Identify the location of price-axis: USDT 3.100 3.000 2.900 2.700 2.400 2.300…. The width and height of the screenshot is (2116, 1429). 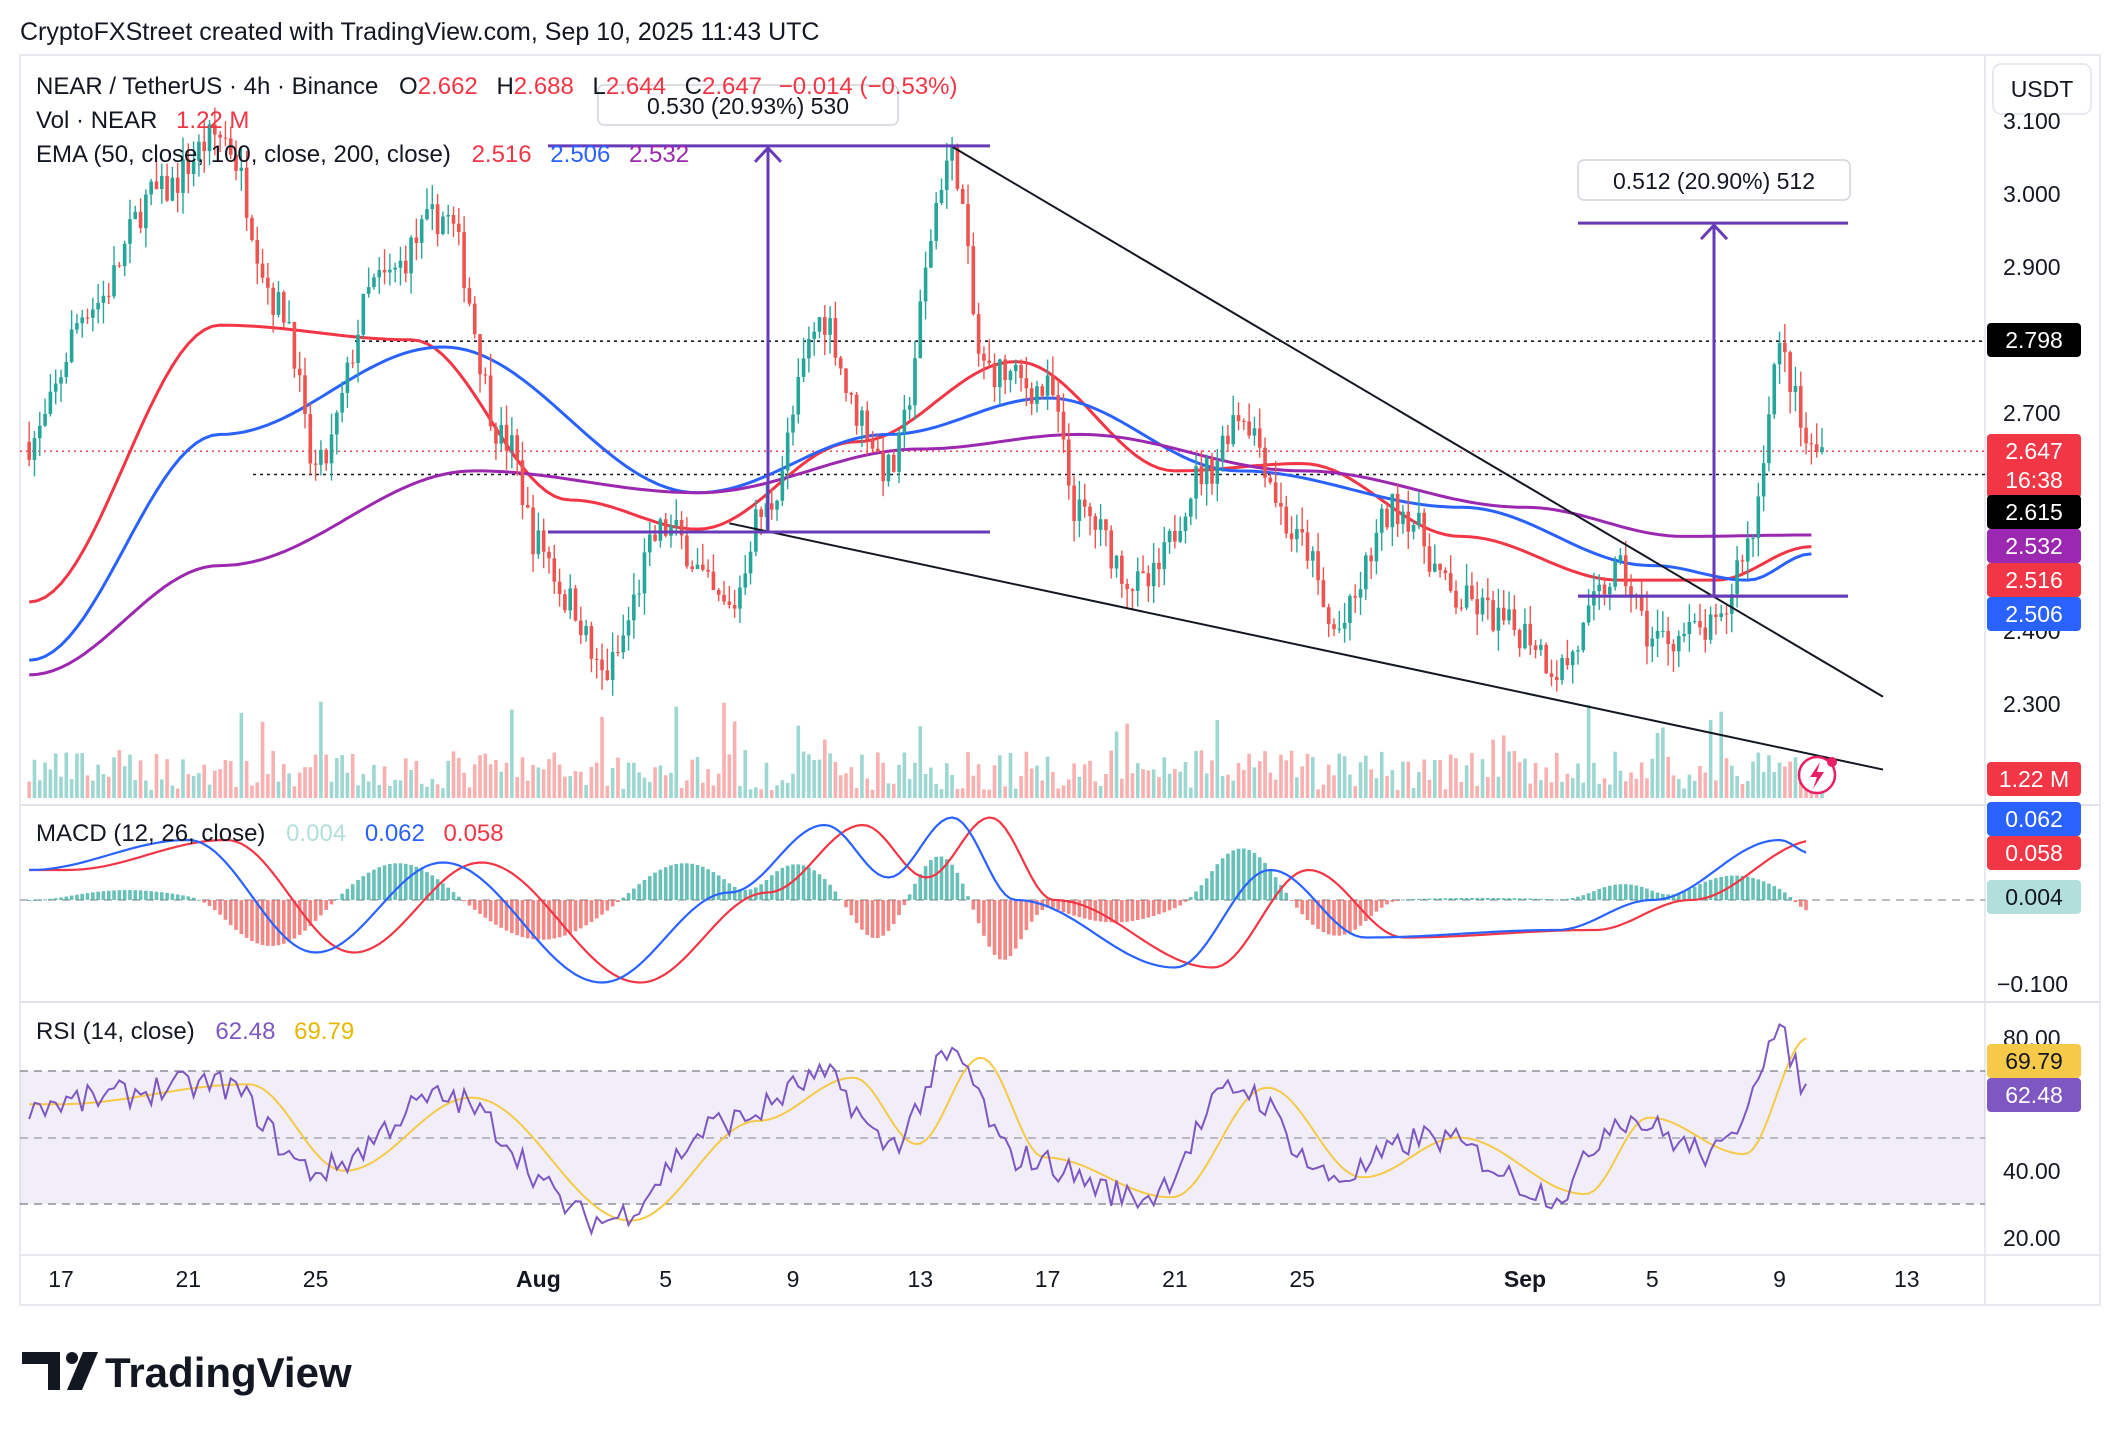
(2039, 429).